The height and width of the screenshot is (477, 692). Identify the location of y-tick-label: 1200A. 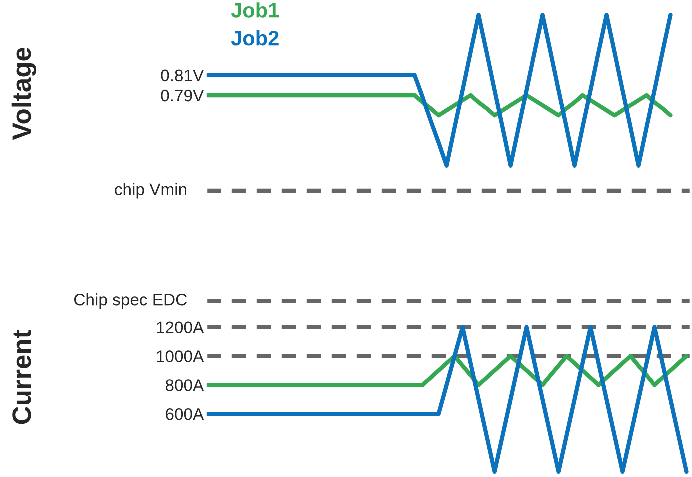
(180, 328).